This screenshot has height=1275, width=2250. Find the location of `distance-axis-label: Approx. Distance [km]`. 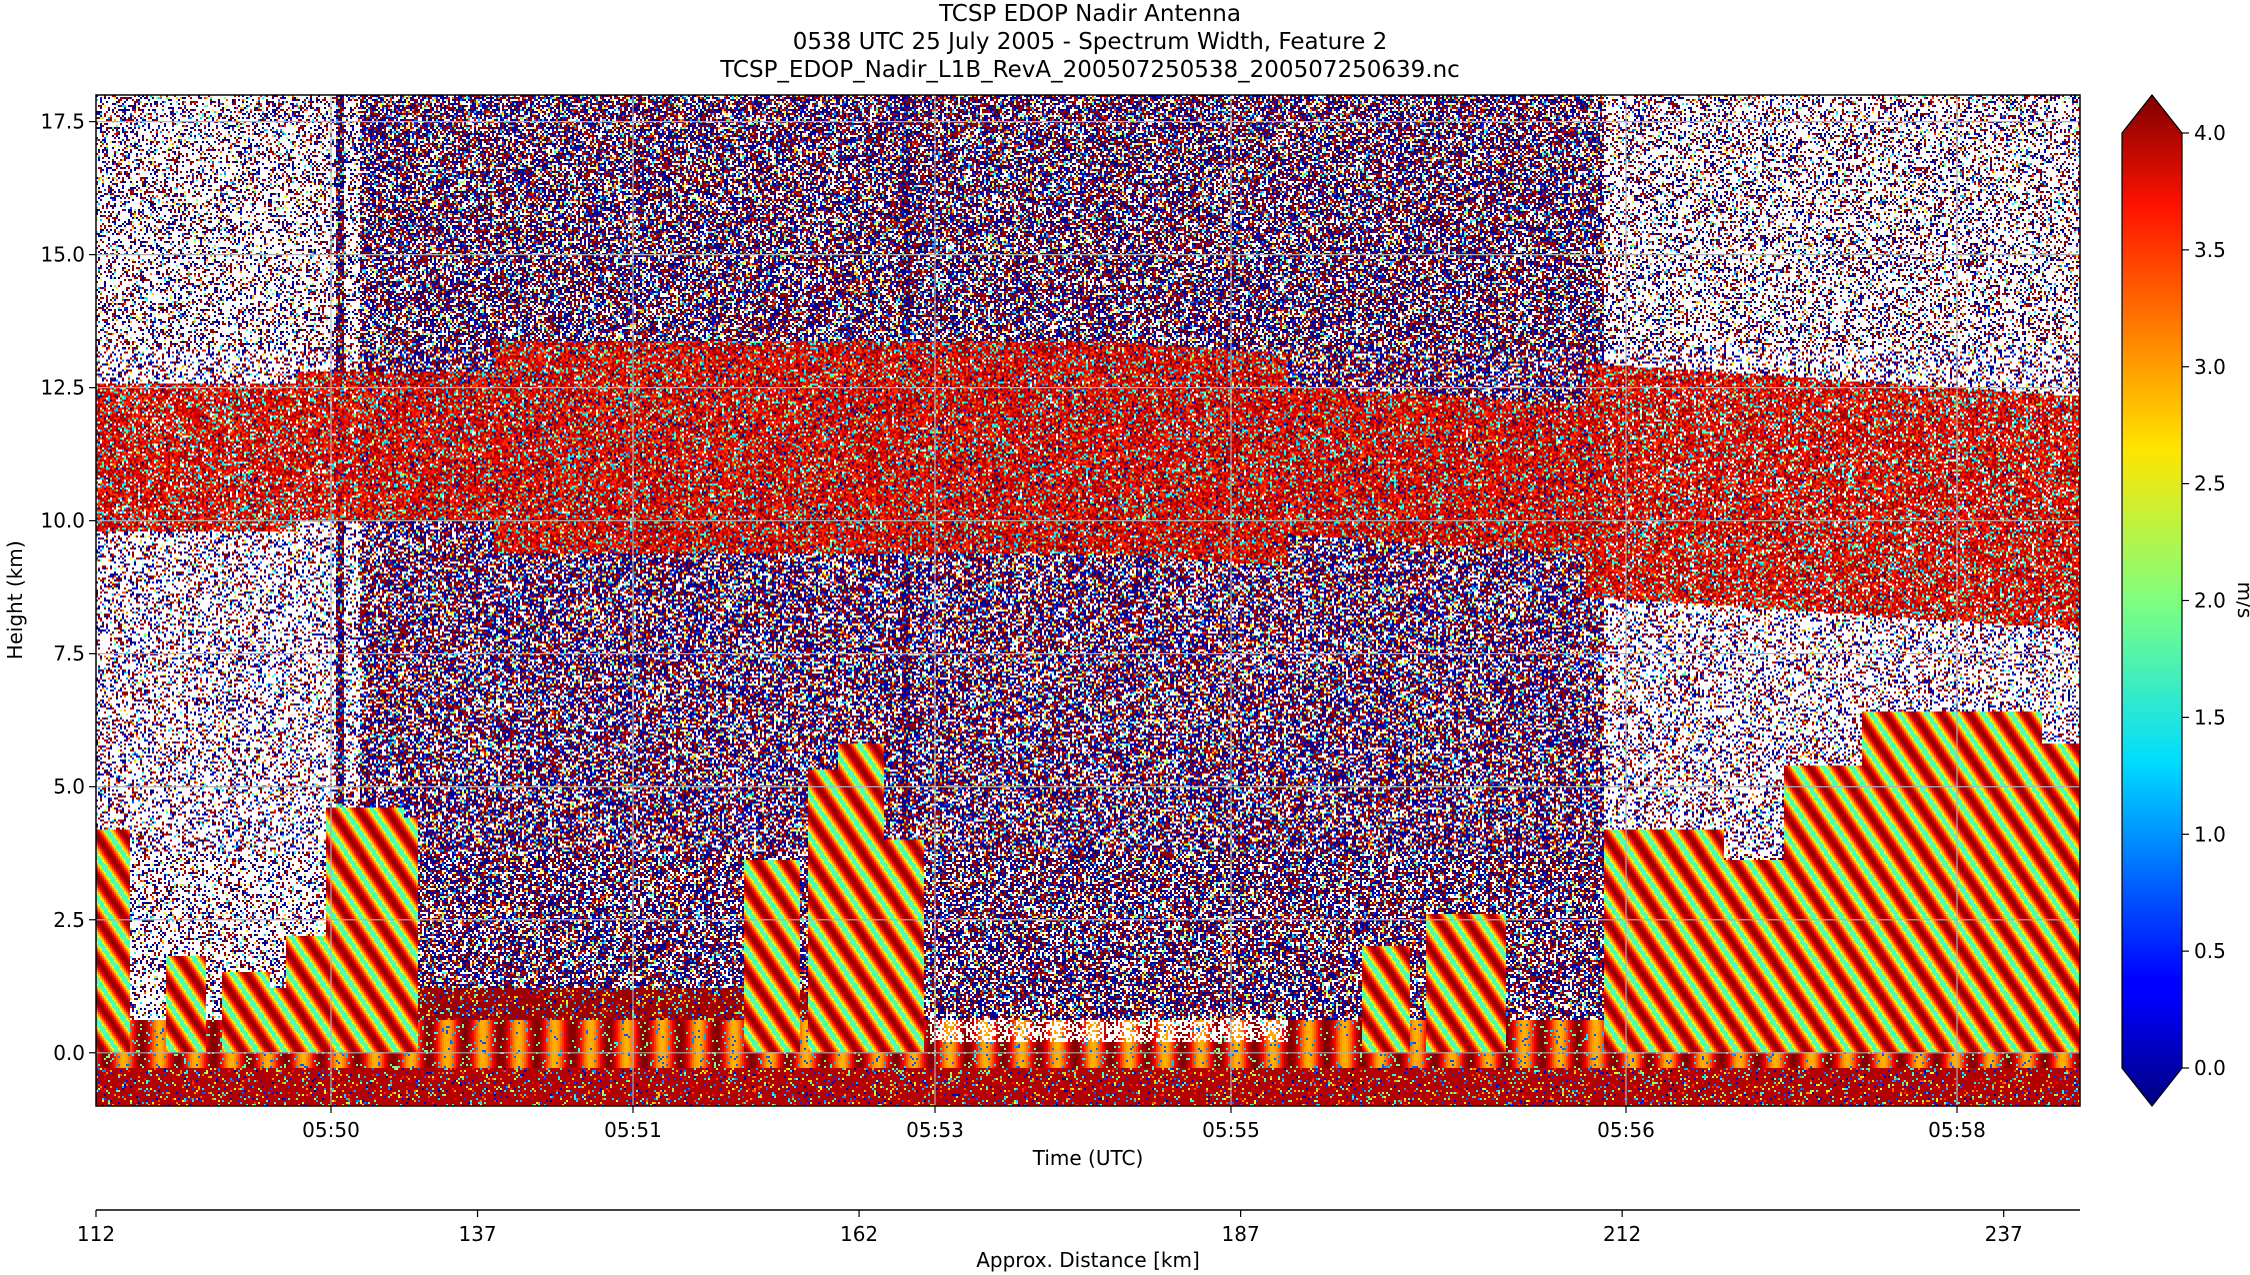

distance-axis-label: Approx. Distance [km] is located at coordinates (1088, 1260).